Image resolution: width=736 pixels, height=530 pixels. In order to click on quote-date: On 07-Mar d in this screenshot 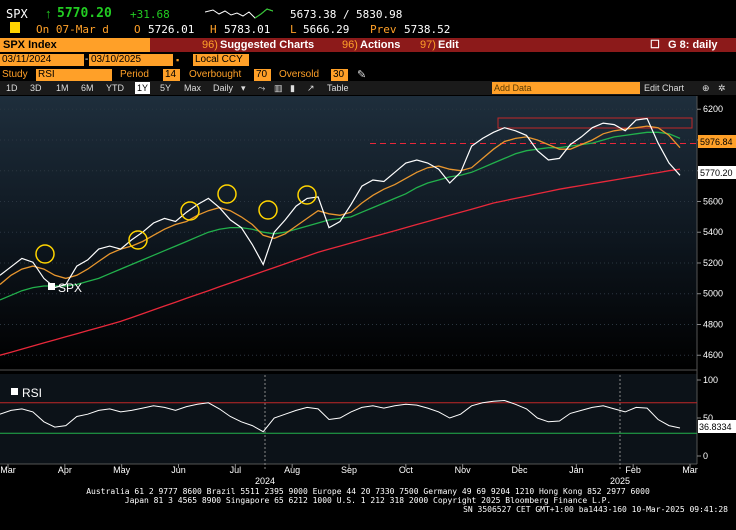, I will do `click(72, 29)`.